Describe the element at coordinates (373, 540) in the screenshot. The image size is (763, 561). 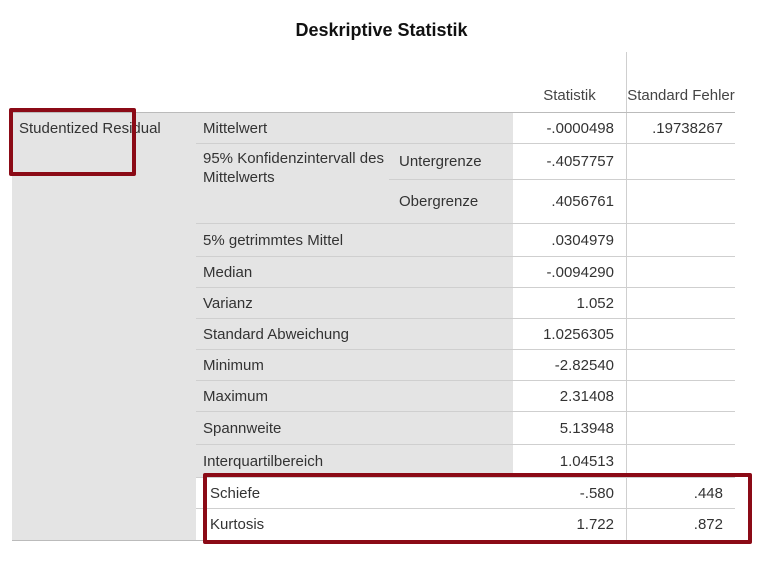
I see `table-bottom-rule` at that location.